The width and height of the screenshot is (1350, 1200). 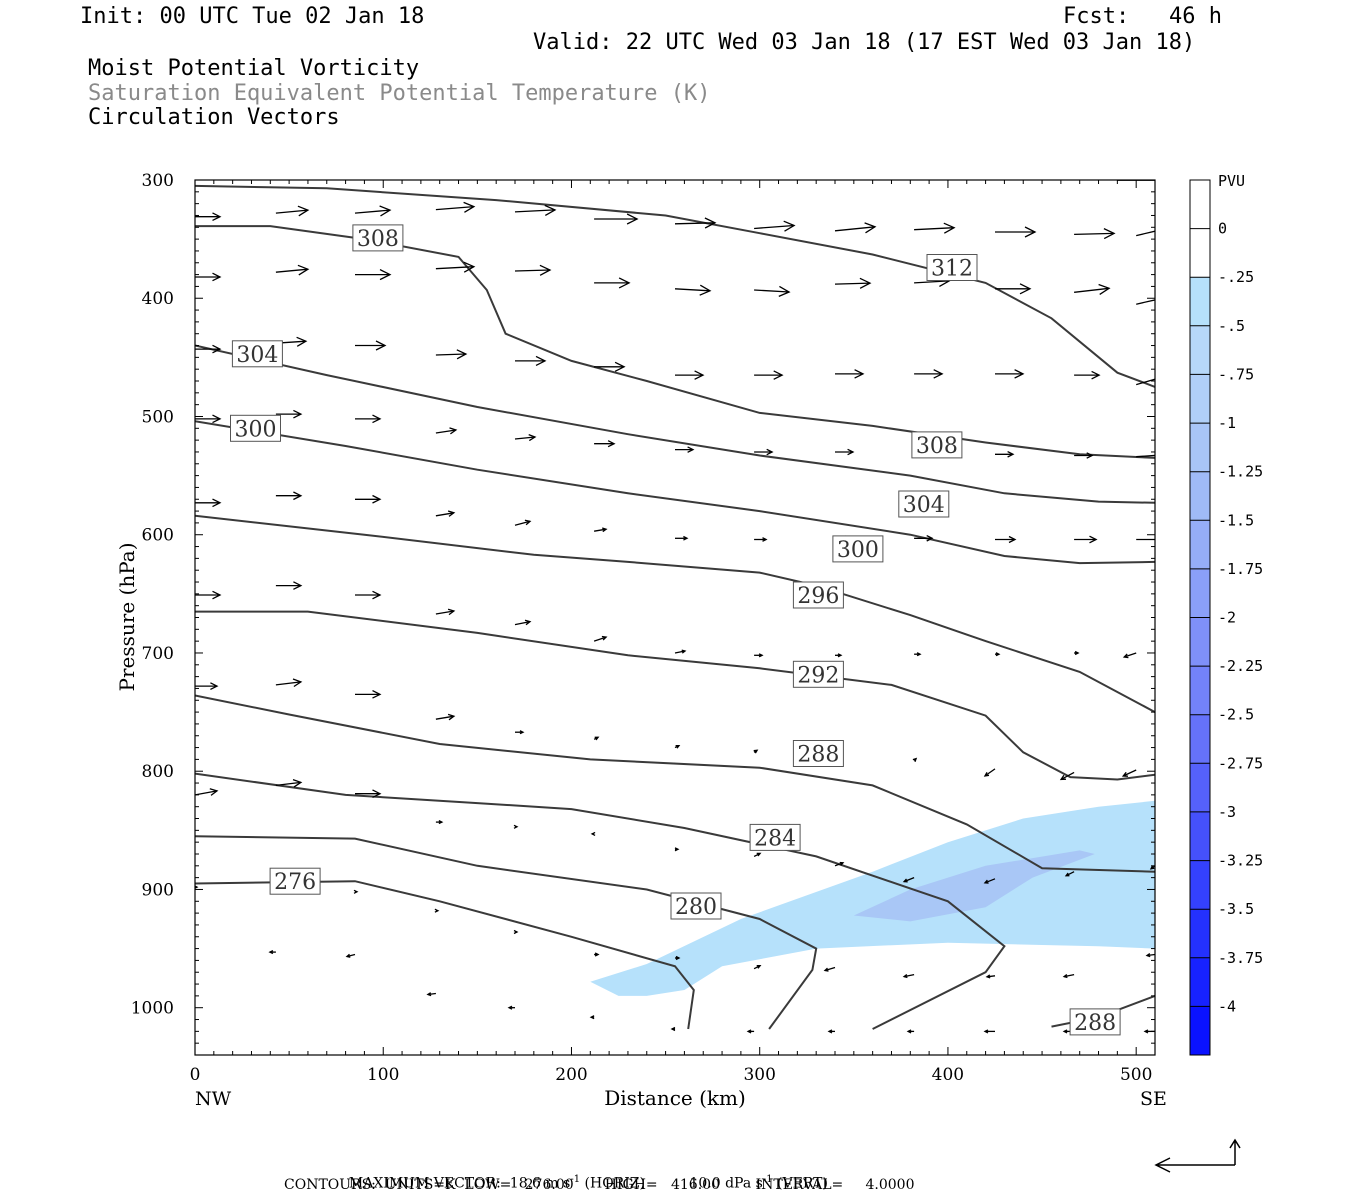 What do you see at coordinates (1227, 423) in the screenshot?
I see `colorbar-label: -1` at bounding box center [1227, 423].